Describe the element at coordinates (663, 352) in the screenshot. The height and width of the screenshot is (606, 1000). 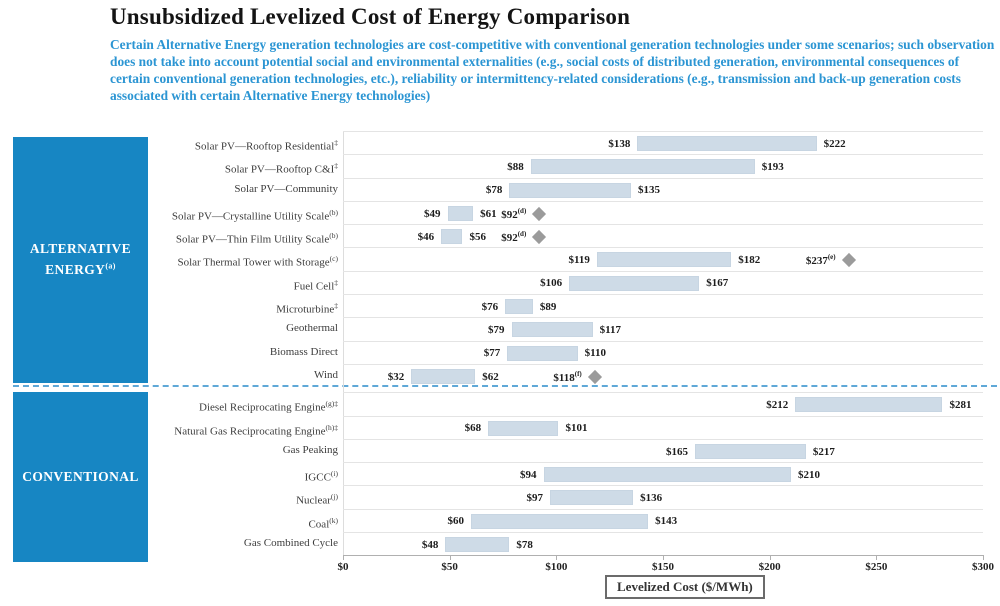
I see `row-plot-area: $77 $110` at that location.